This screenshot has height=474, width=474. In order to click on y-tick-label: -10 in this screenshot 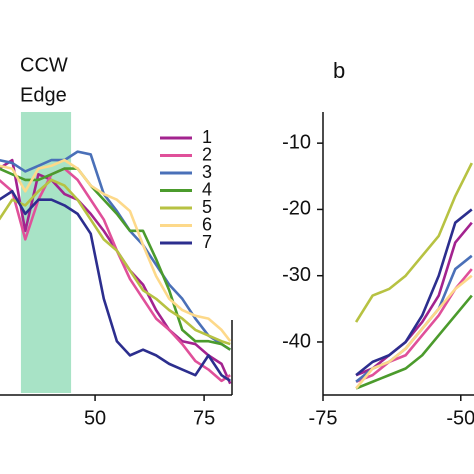, I will do `click(296, 142)`.